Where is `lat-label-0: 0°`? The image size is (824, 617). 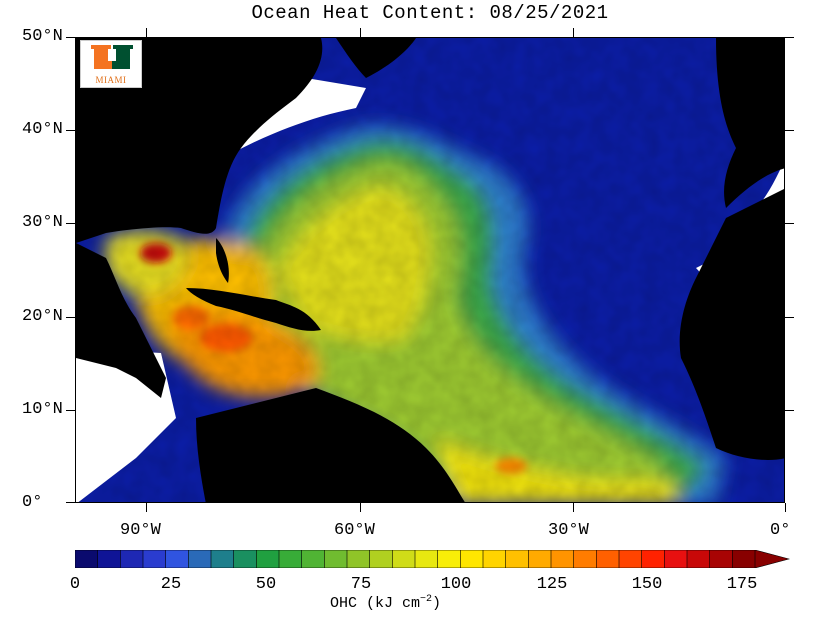 lat-label-0: 0° is located at coordinates (32, 502).